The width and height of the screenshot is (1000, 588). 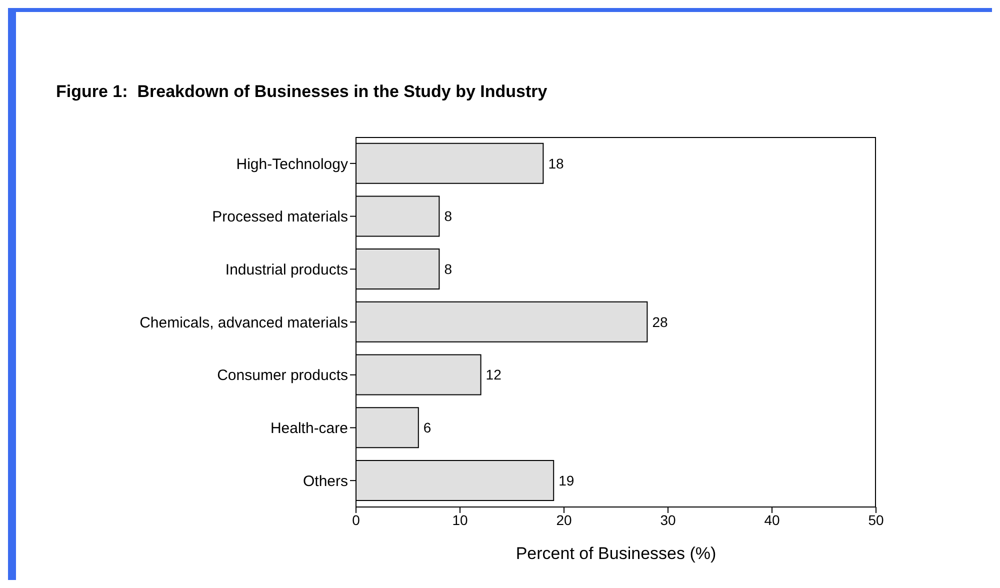 I want to click on data-label: 18, so click(x=556, y=163).